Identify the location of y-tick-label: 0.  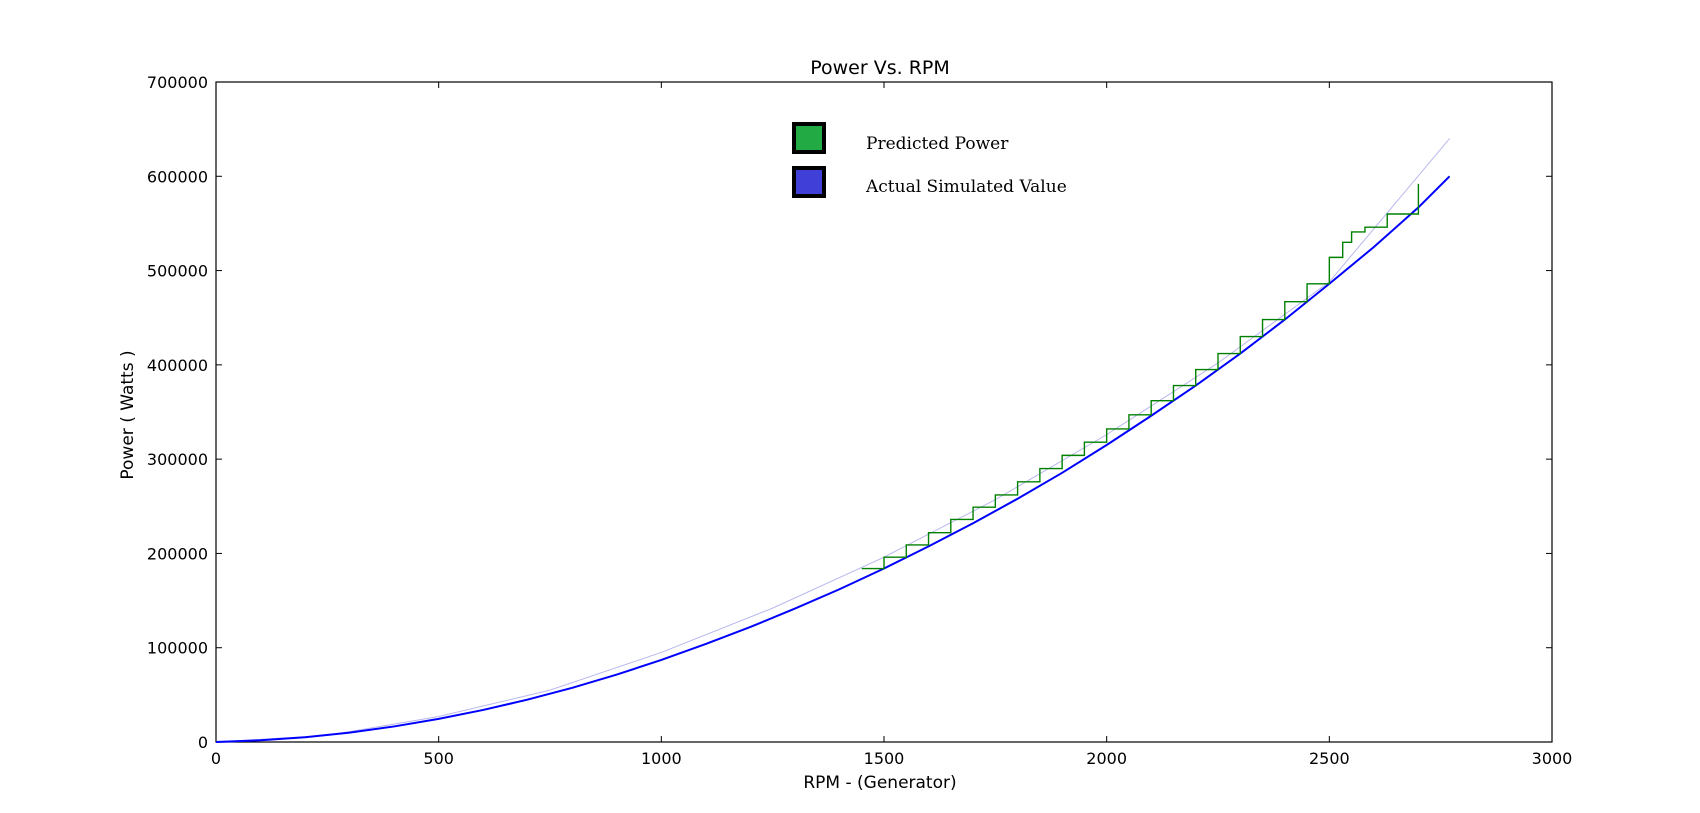
(203, 742).